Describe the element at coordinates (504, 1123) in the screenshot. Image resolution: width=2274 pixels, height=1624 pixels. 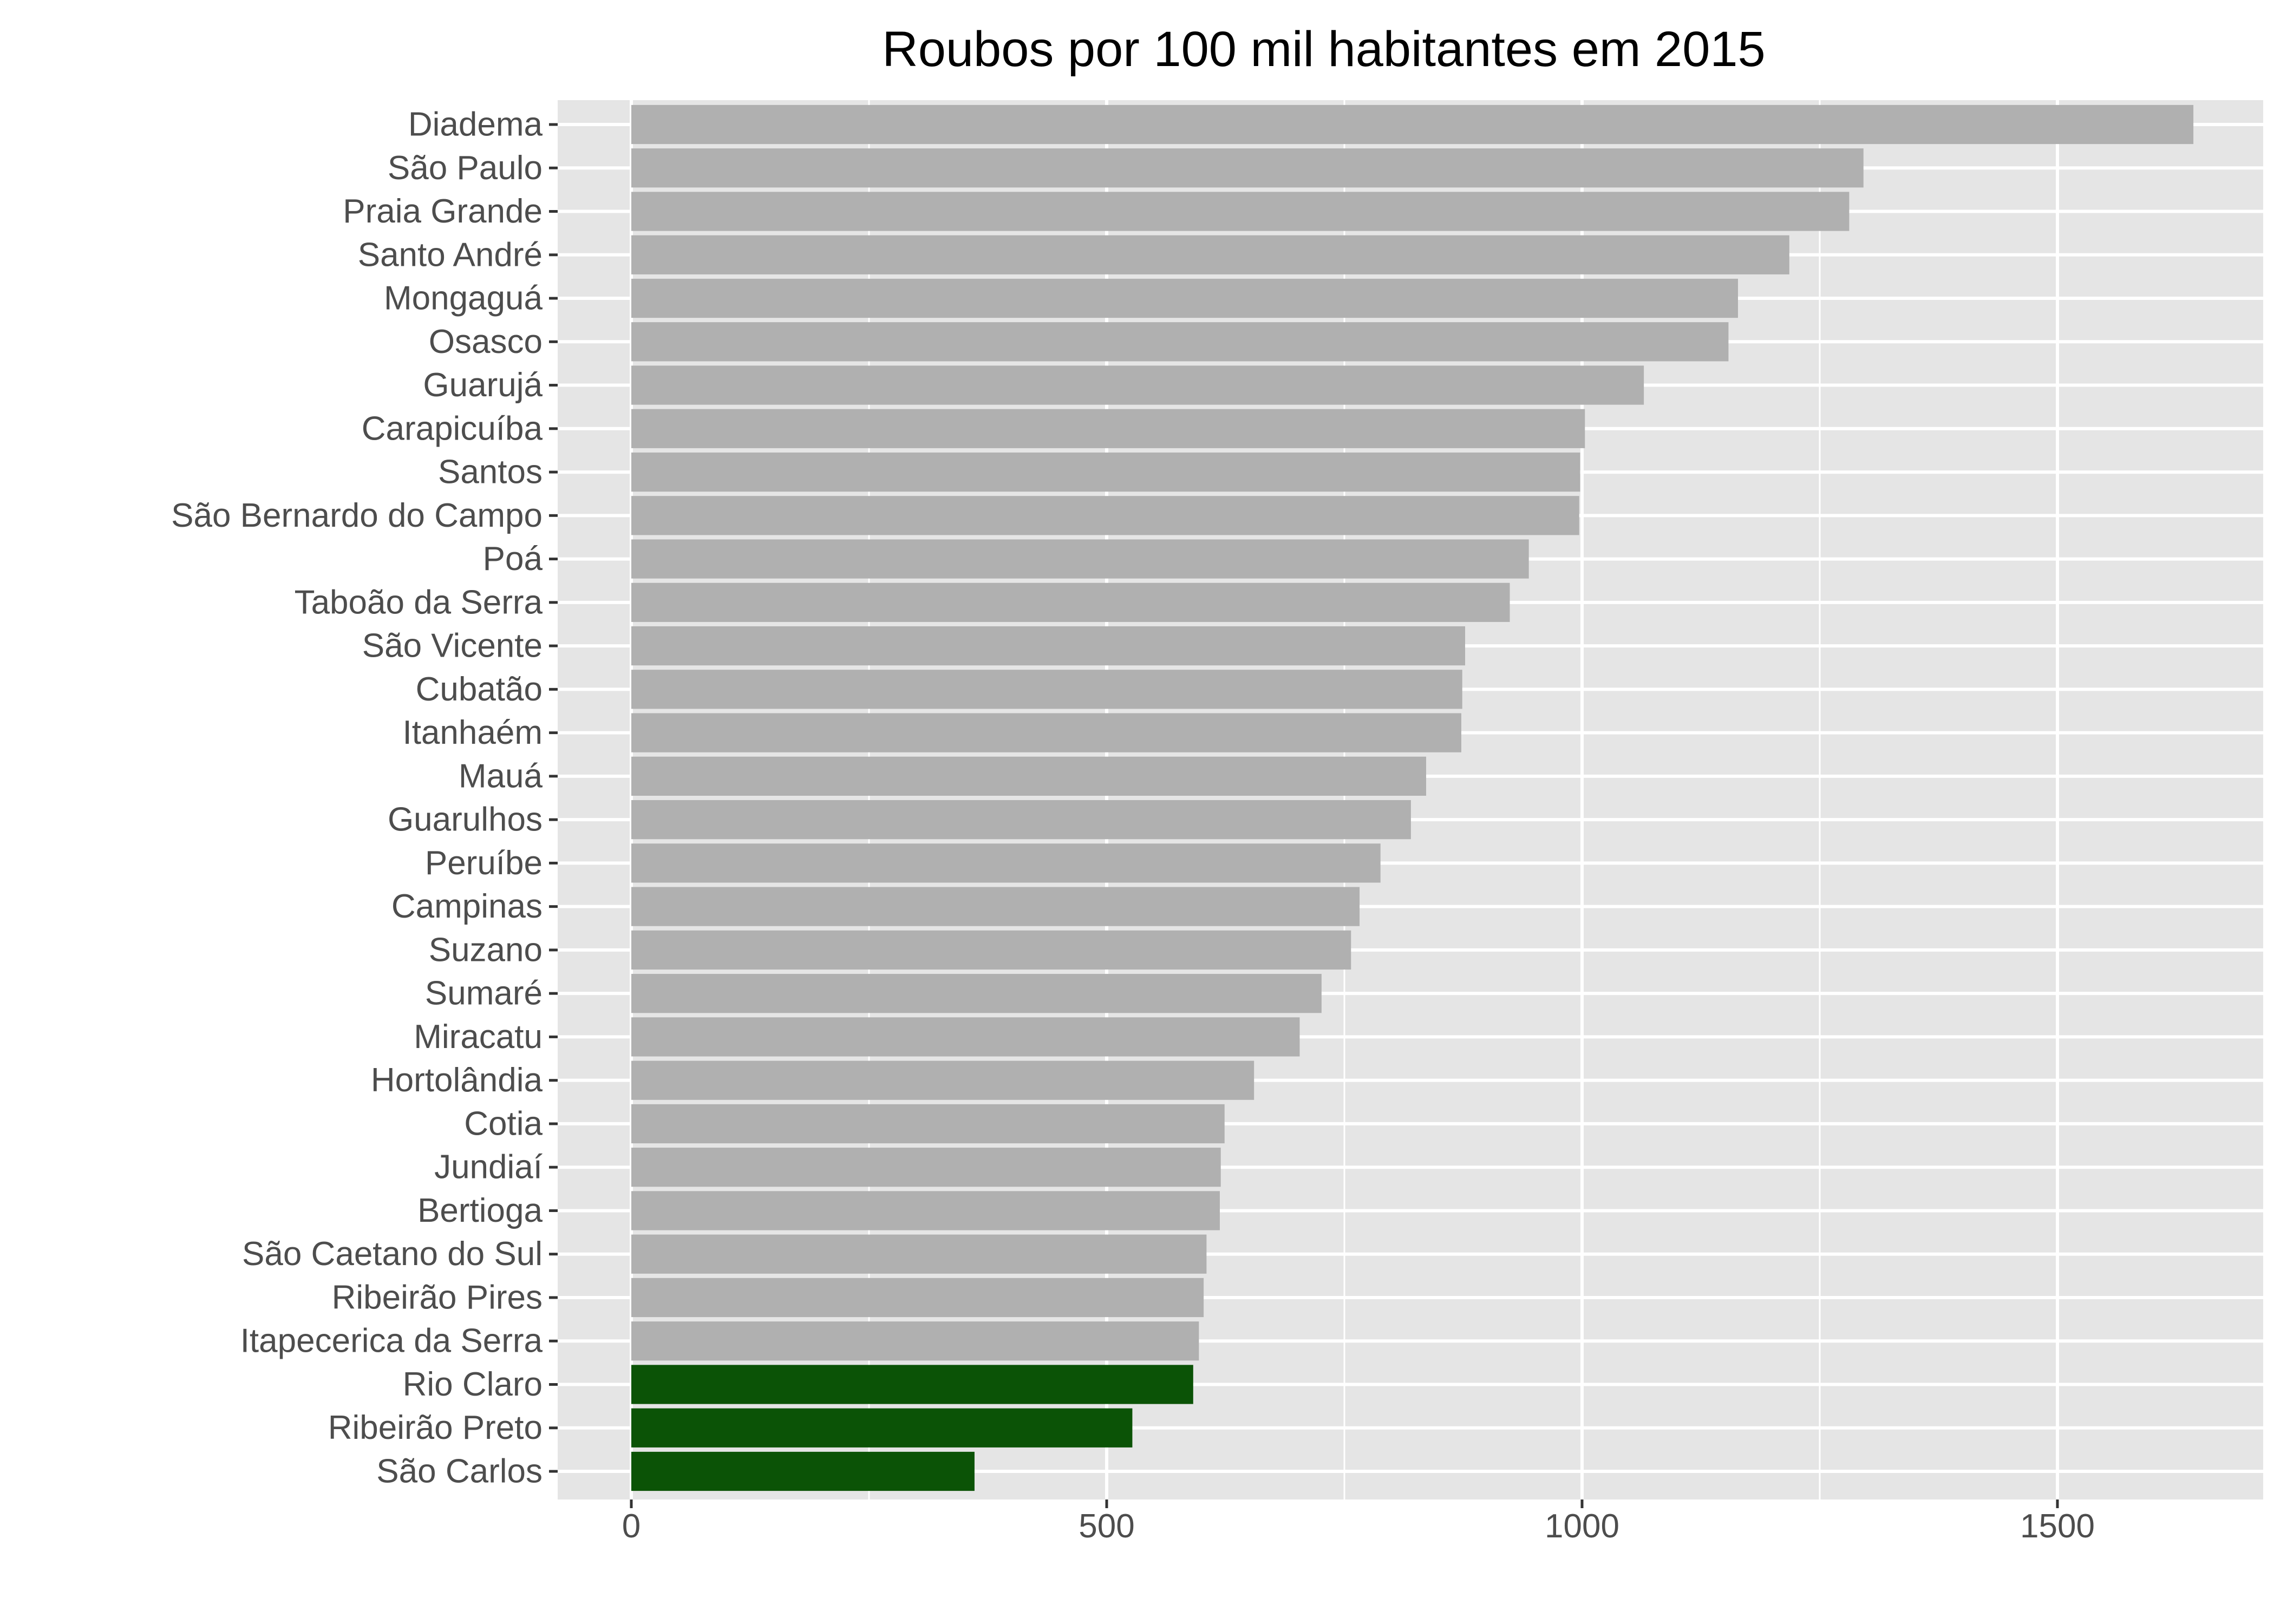
I see `y-tick-label: Cotia` at that location.